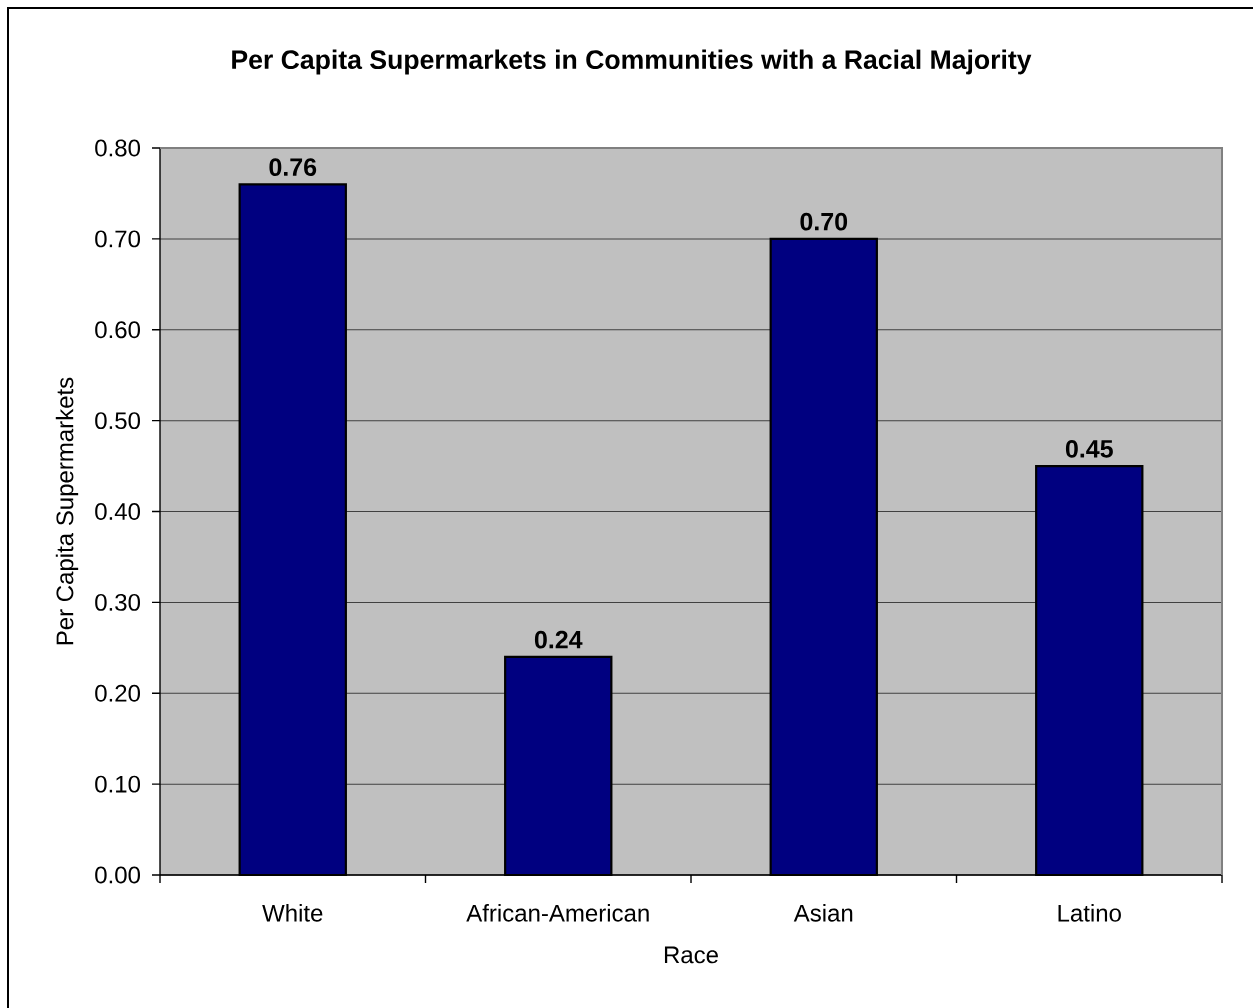  Describe the element at coordinates (292, 913) in the screenshot. I see `x-tick-label: White` at that location.